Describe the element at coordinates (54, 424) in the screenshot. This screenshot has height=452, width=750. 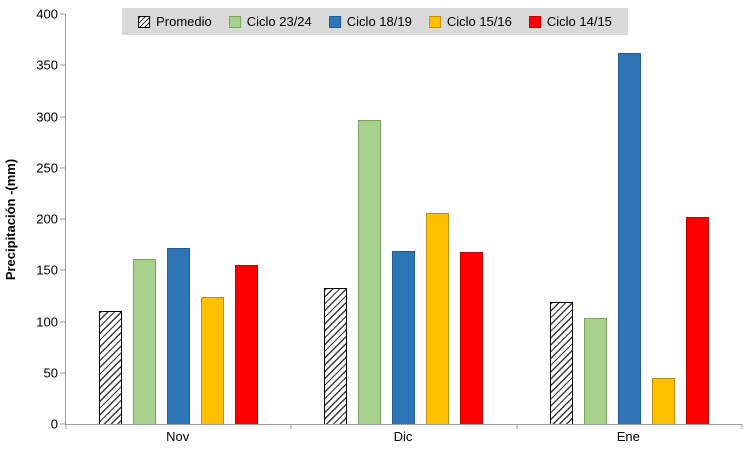
I see `y-tick-label: 0` at that location.